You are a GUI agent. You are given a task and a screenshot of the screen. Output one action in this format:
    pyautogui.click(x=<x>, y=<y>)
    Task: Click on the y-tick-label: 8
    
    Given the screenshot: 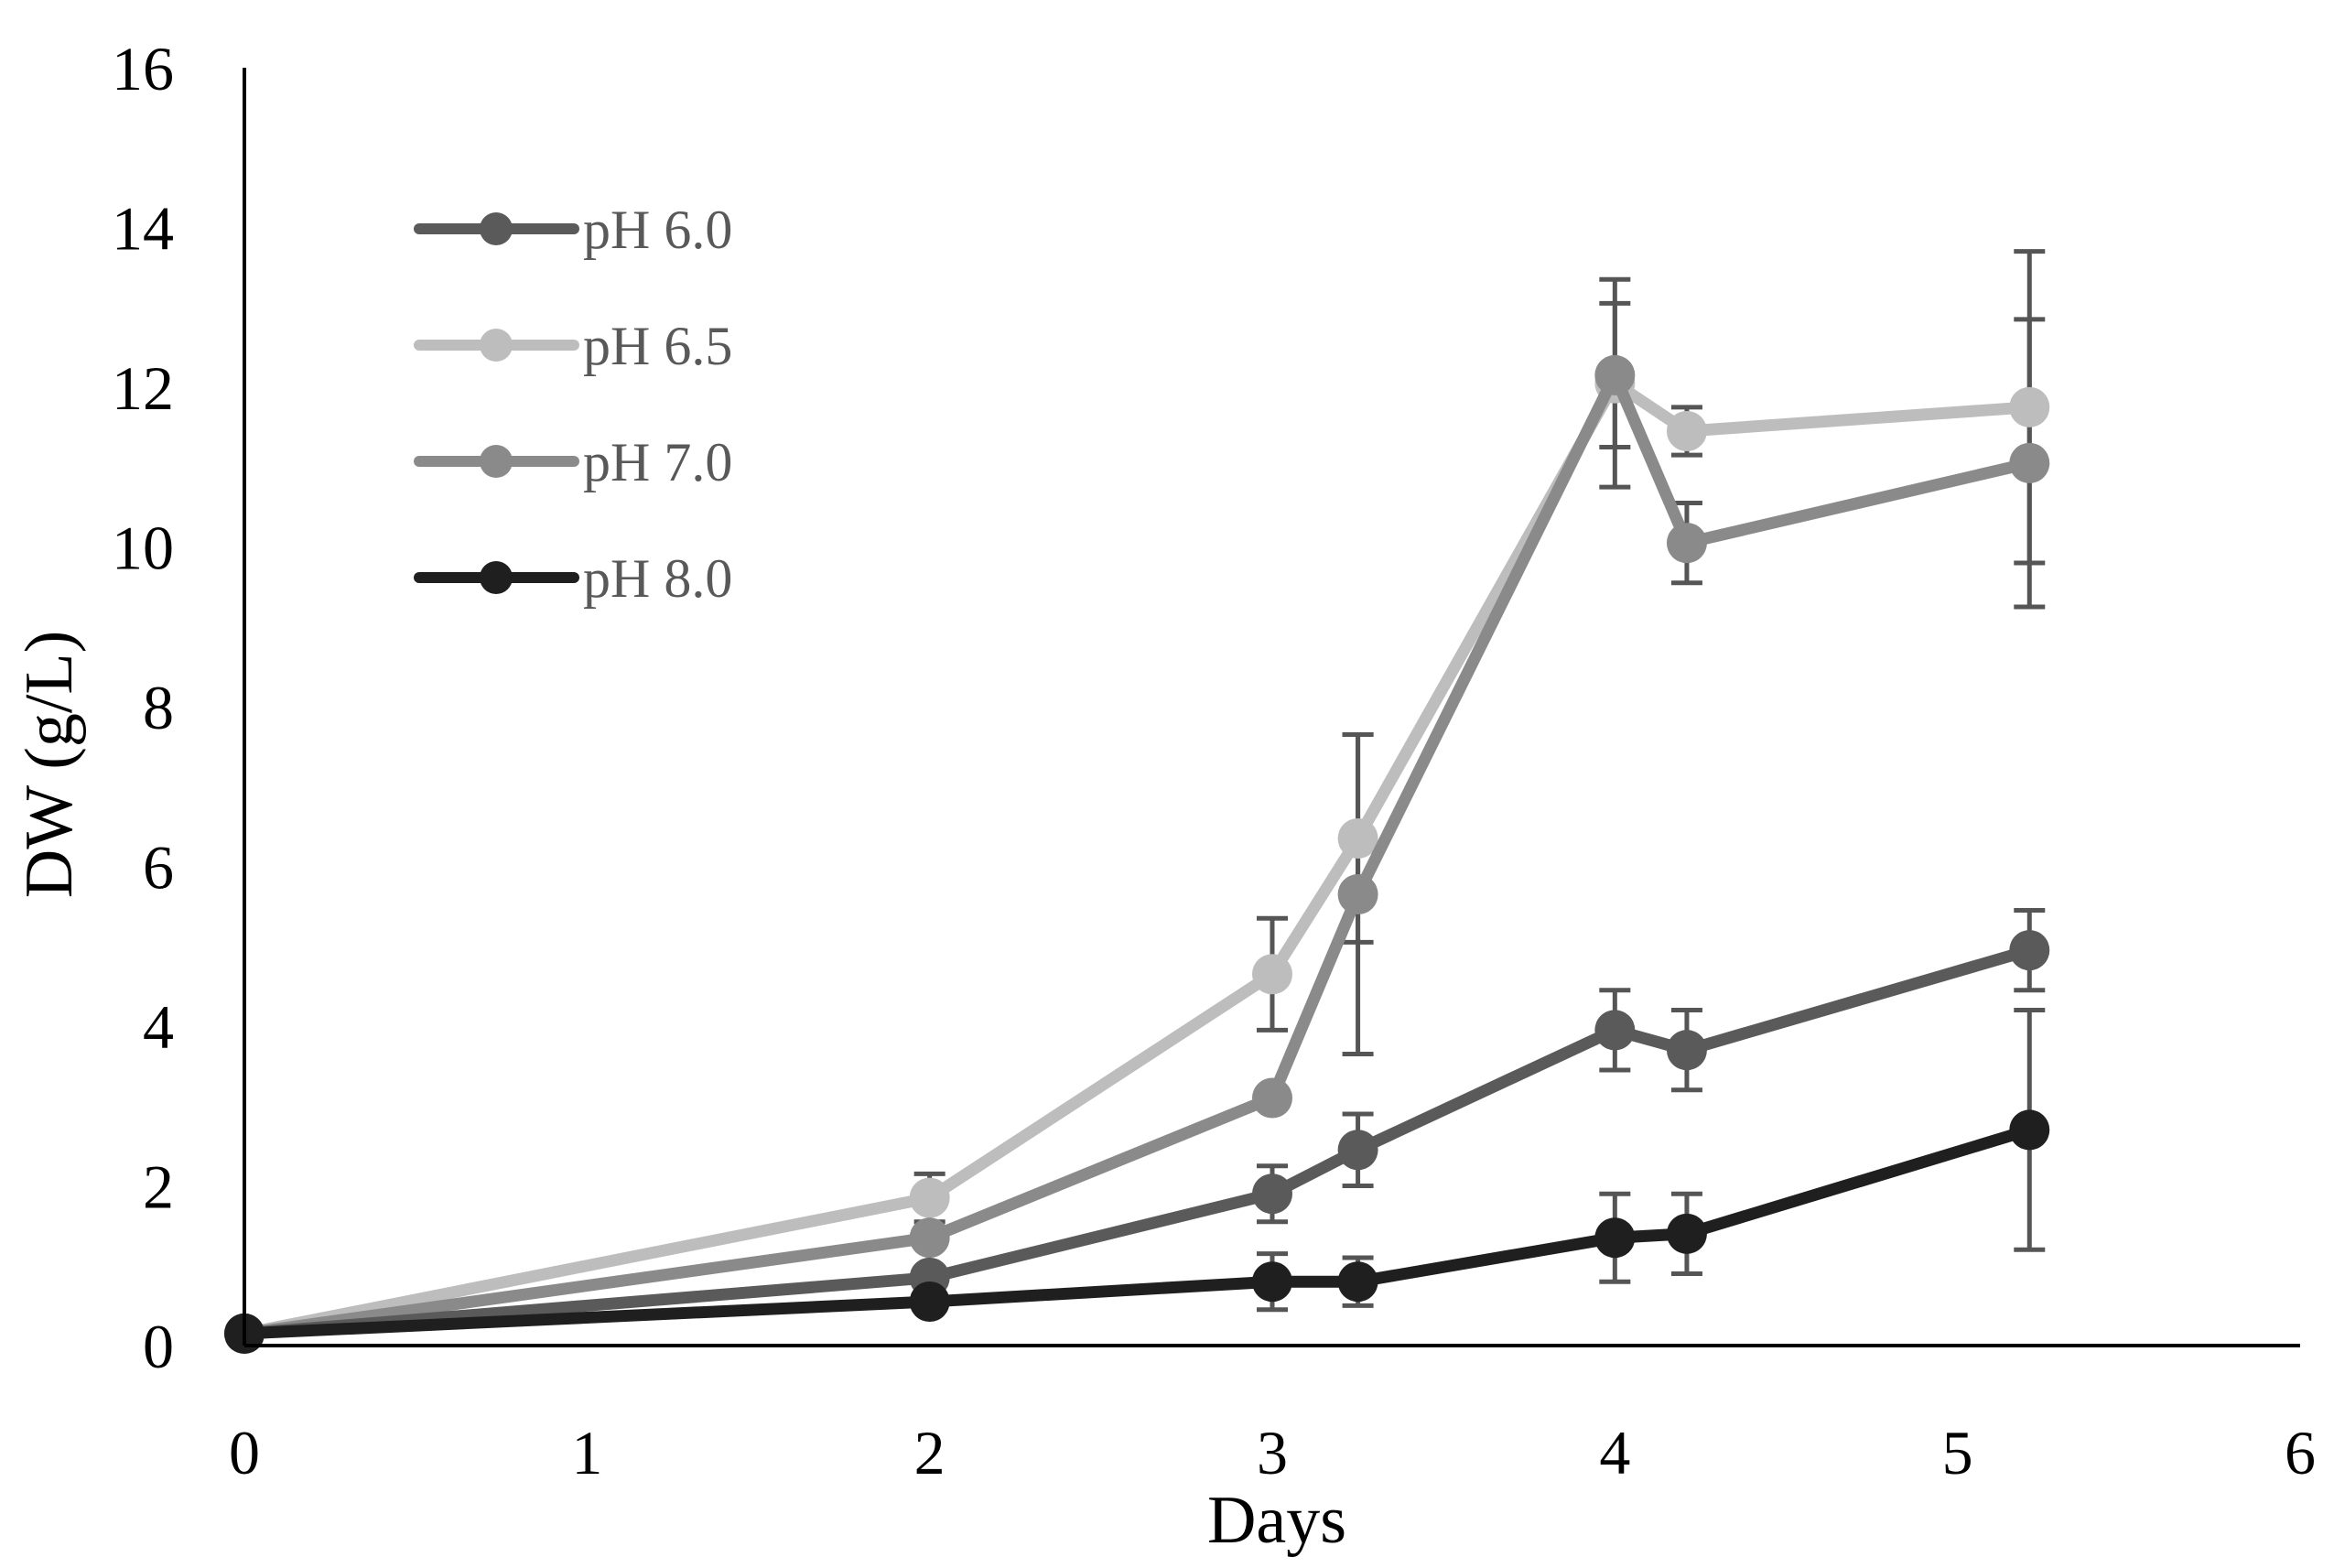 What is the action you would take?
    pyautogui.click(x=158, y=707)
    